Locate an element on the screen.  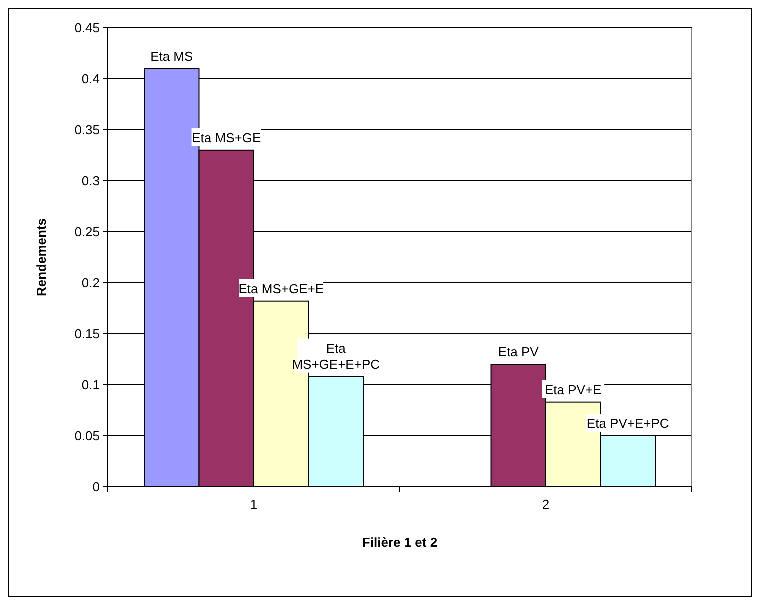
data-label: Eta MS+GE is located at coordinates (227, 138).